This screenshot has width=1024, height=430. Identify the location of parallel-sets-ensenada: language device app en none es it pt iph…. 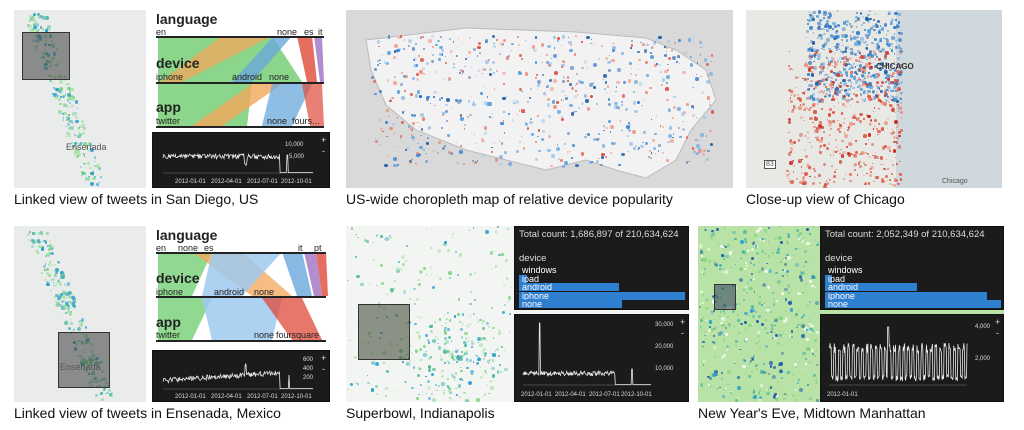
(241, 285).